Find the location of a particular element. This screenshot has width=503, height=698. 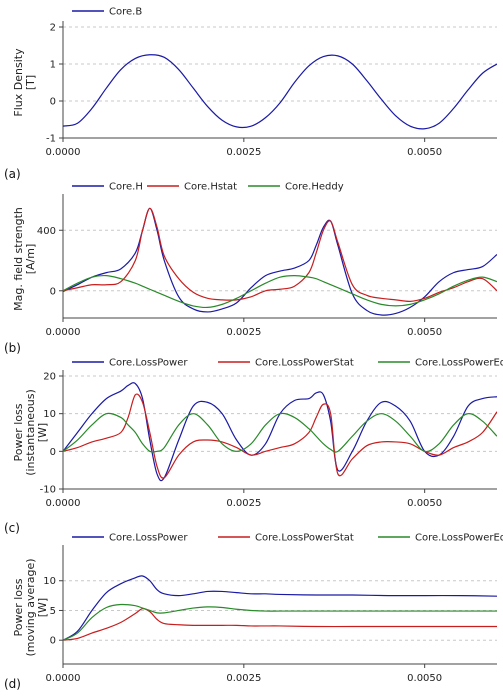

y-axis-label: [T] is located at coordinates (30, 82).